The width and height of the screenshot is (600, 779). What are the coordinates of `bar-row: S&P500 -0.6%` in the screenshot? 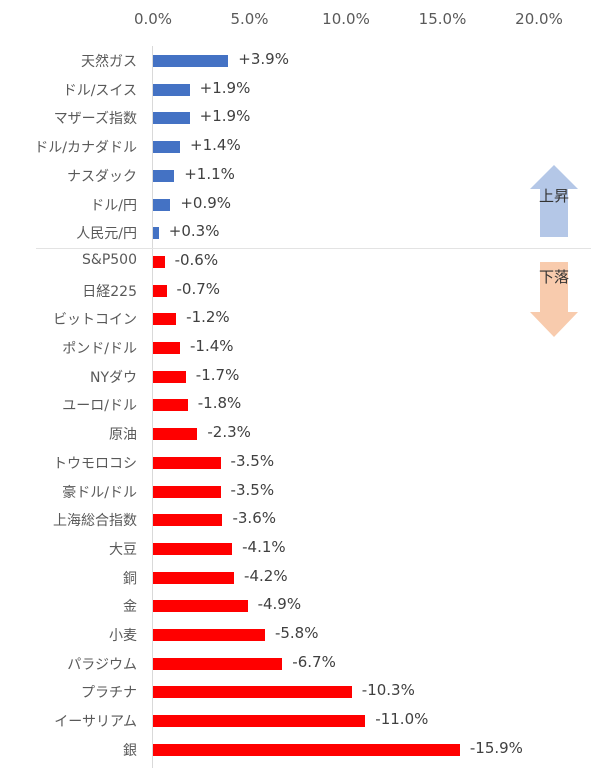 It's located at (300, 262).